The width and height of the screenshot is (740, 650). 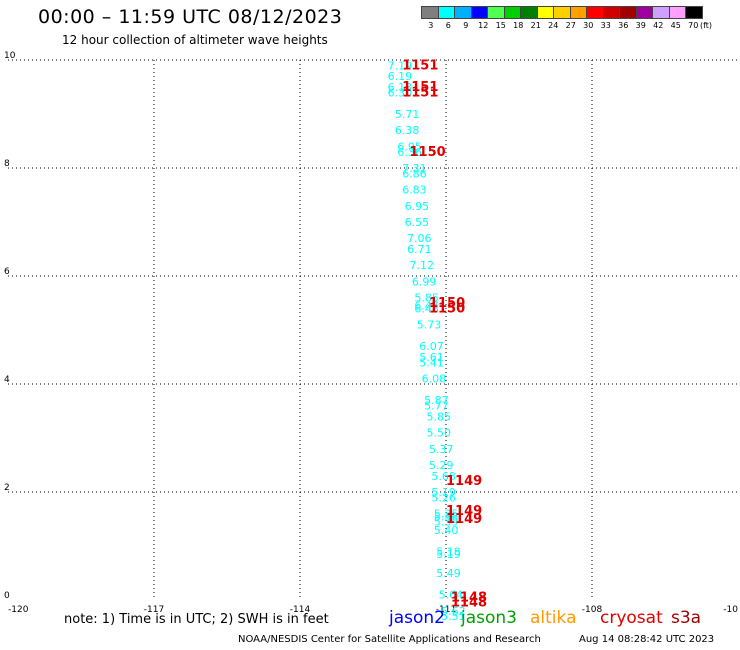 I want to click on wave-height-label: 5.18, so click(x=448, y=551).